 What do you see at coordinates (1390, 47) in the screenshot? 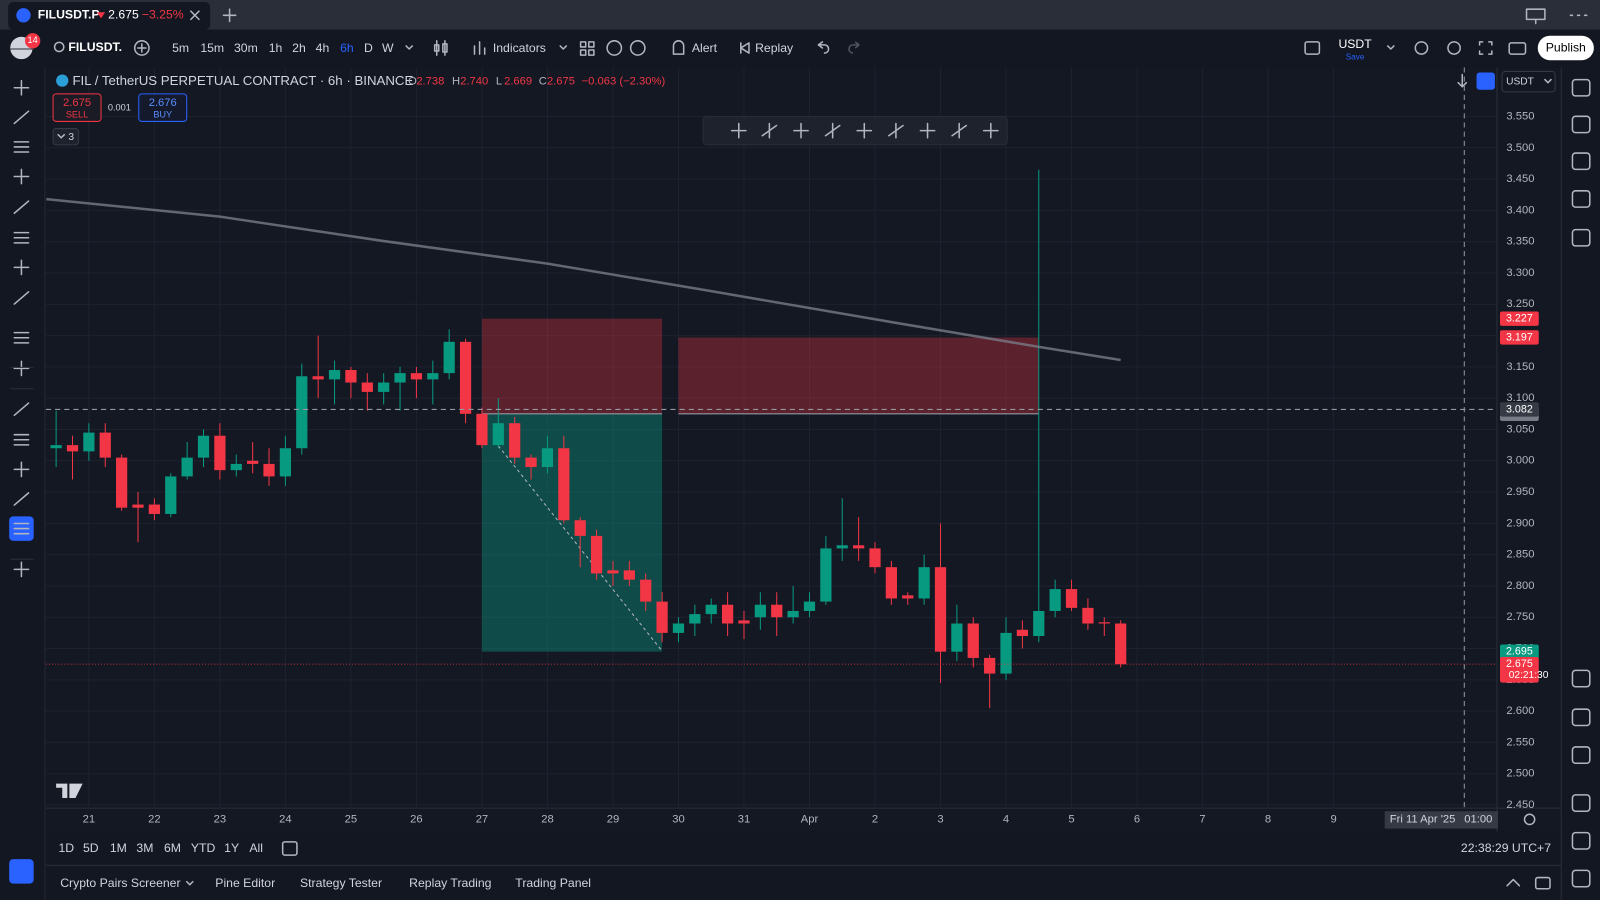
I see `save-dropdown` at bounding box center [1390, 47].